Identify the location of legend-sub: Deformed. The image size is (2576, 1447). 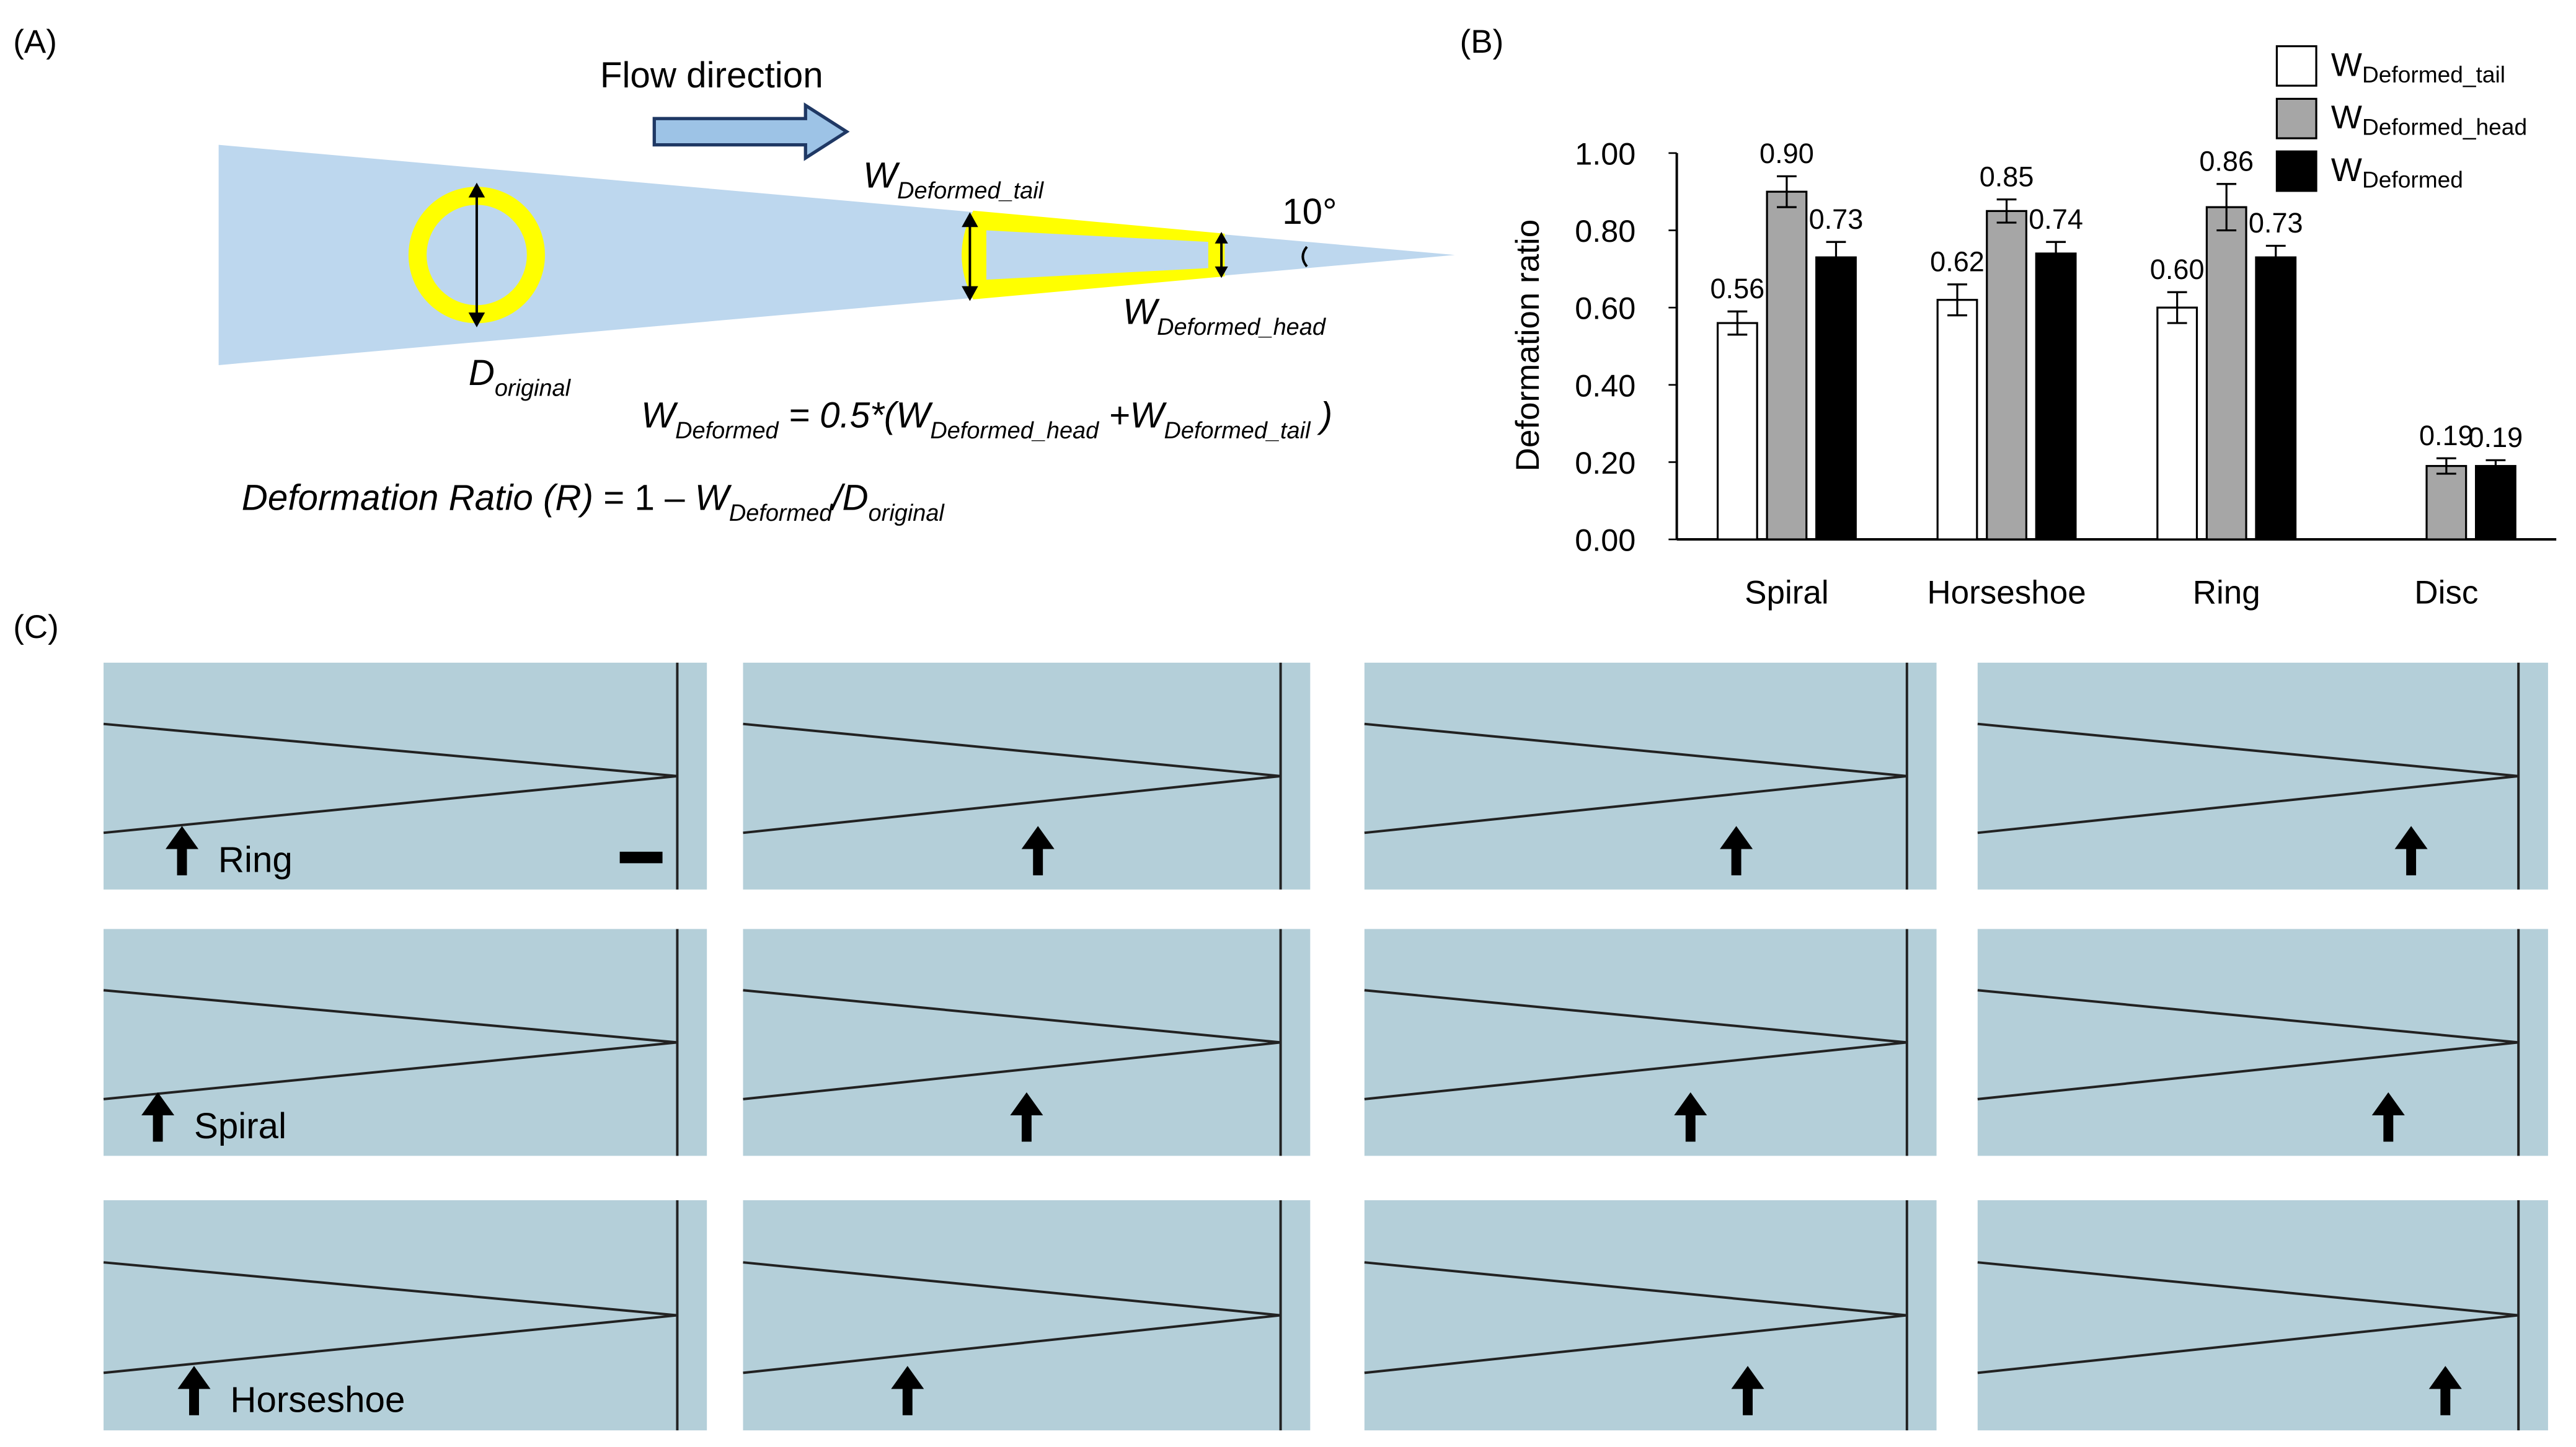
(2412, 180).